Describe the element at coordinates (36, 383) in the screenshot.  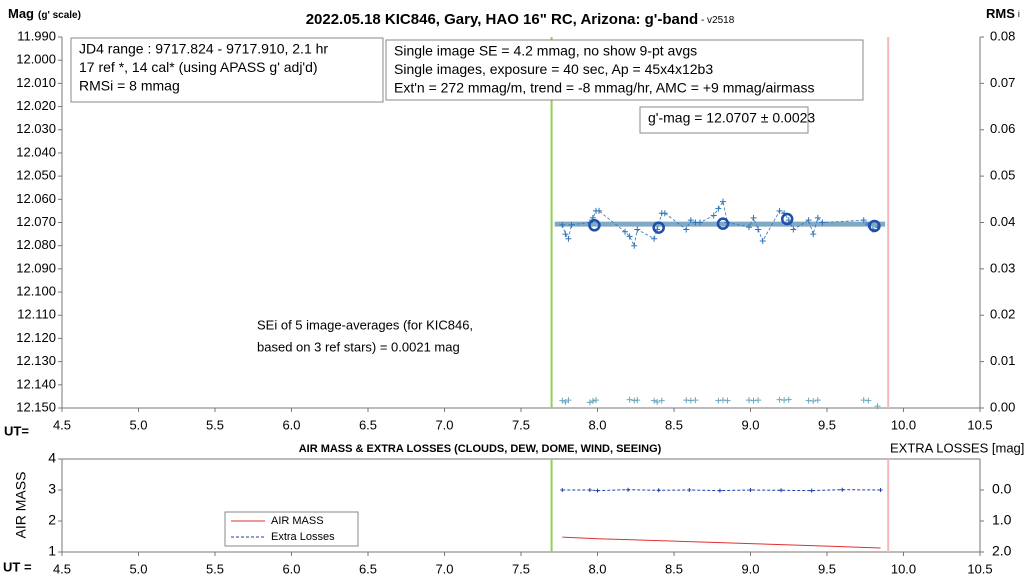
I see `y-tick-label: 12.140` at that location.